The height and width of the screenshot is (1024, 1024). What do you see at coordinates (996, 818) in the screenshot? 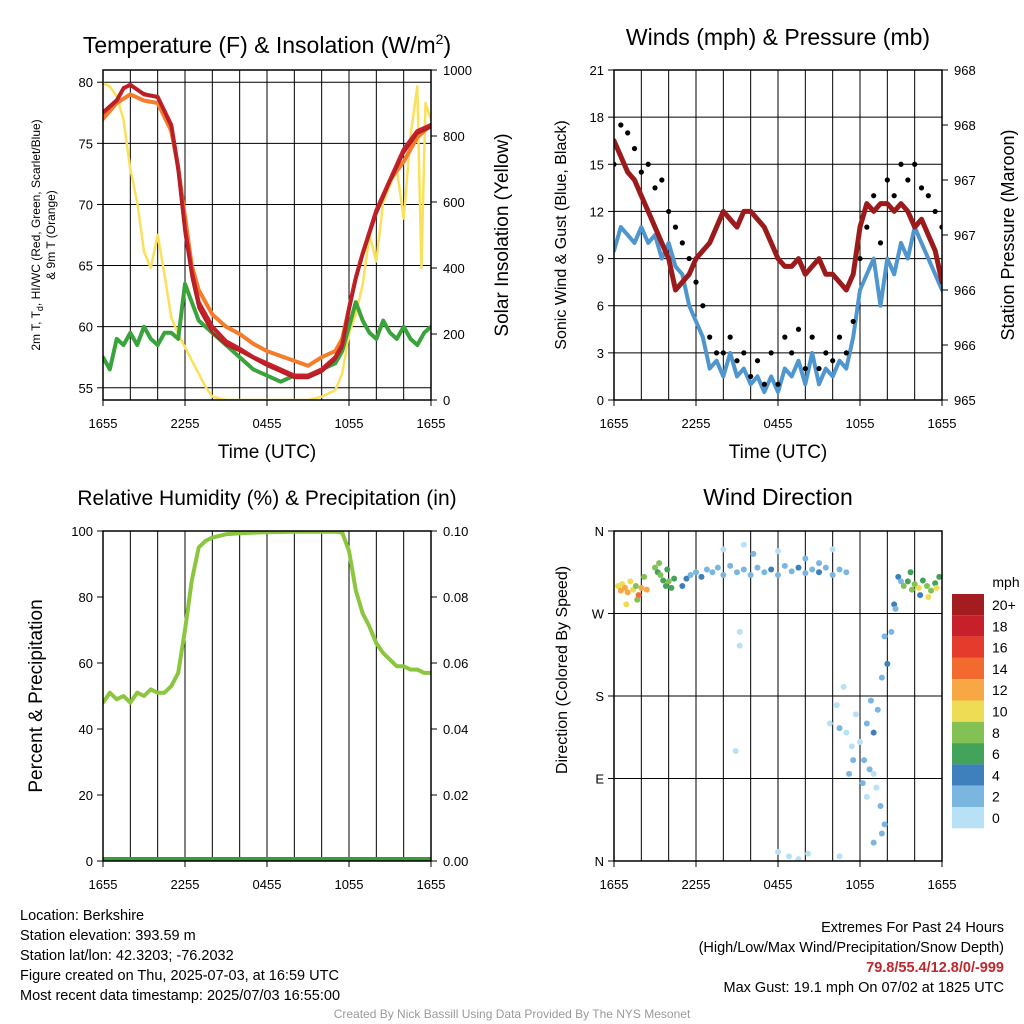
I see `legend-label: 0` at bounding box center [996, 818].